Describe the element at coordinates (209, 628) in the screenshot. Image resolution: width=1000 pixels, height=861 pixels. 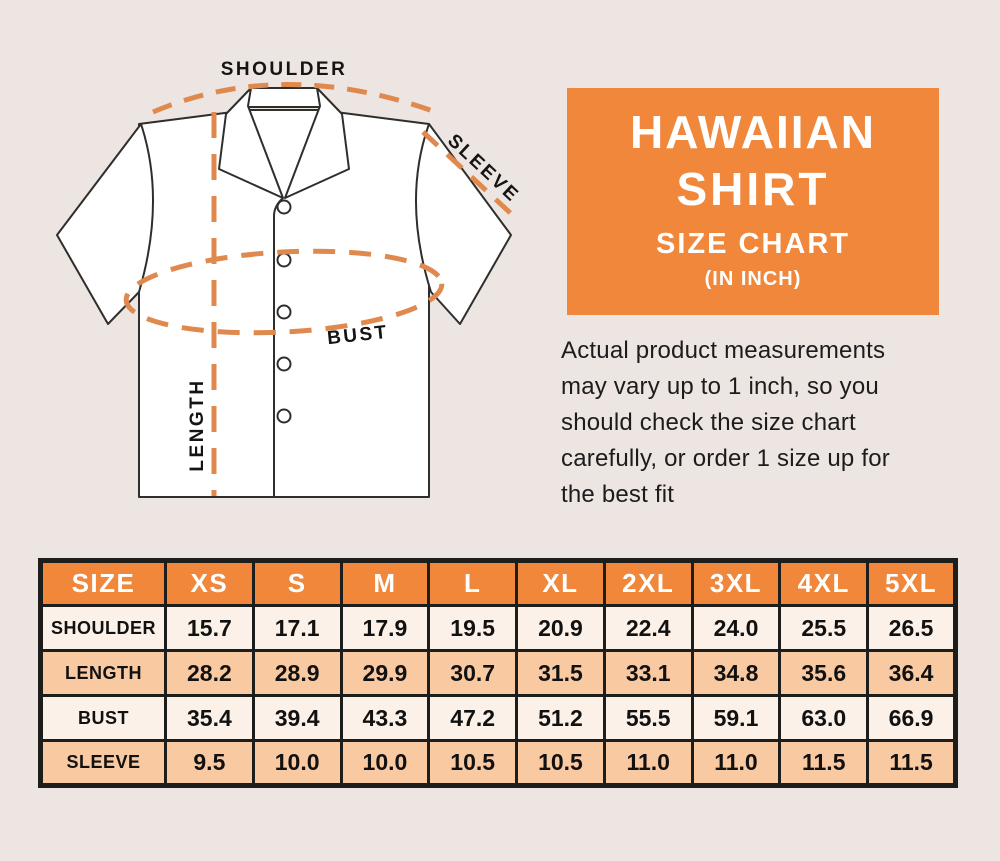
I see `table-cell: 15.7` at that location.